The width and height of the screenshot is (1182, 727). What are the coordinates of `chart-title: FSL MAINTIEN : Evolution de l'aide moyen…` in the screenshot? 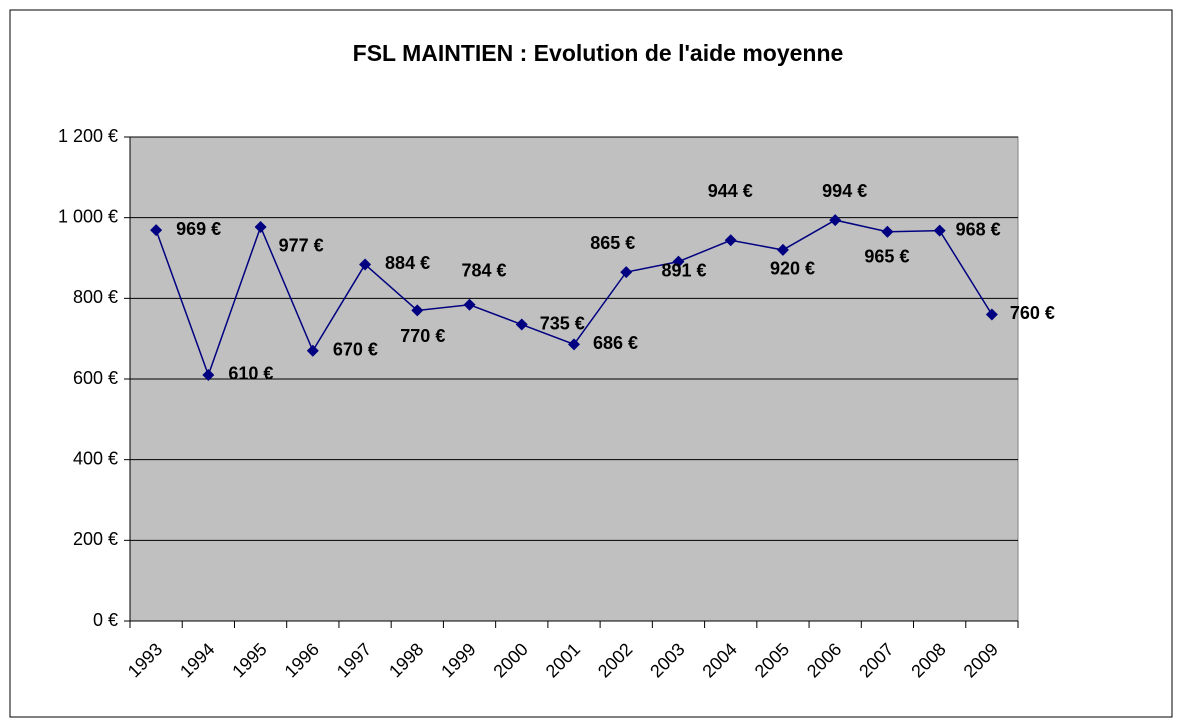 It's located at (598, 53).